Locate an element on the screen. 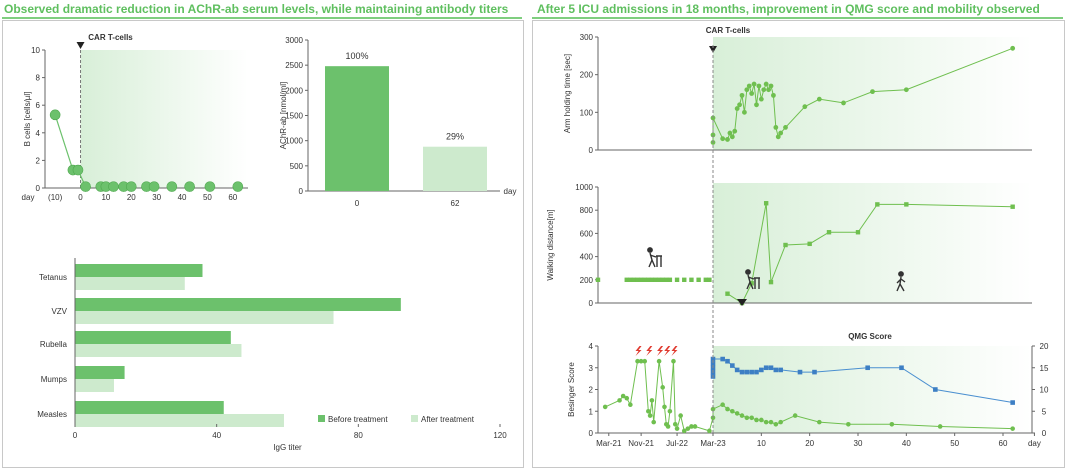 Image resolution: width=1067 pixels, height=470 pixels. arm-marker-label: CAR T-cells is located at coordinates (728, 30).